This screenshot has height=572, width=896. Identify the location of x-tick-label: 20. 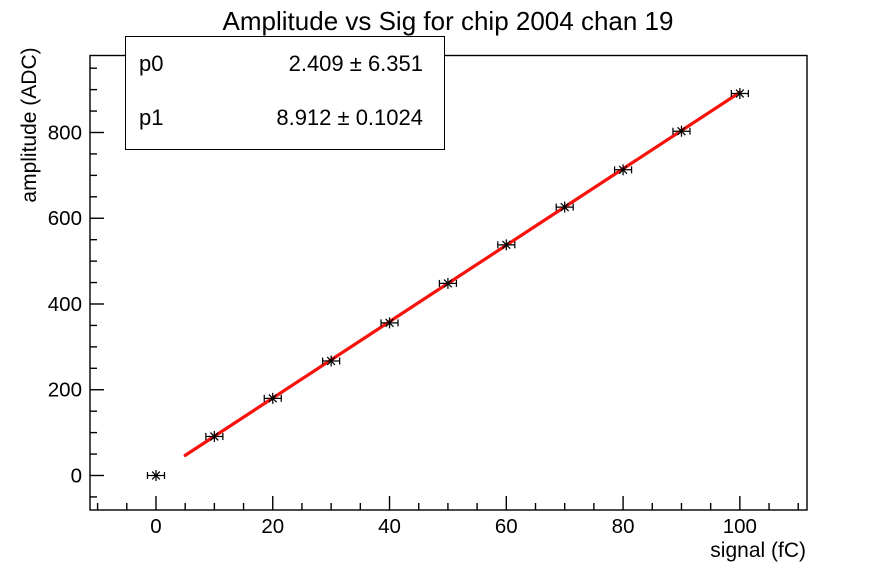
(272, 526).